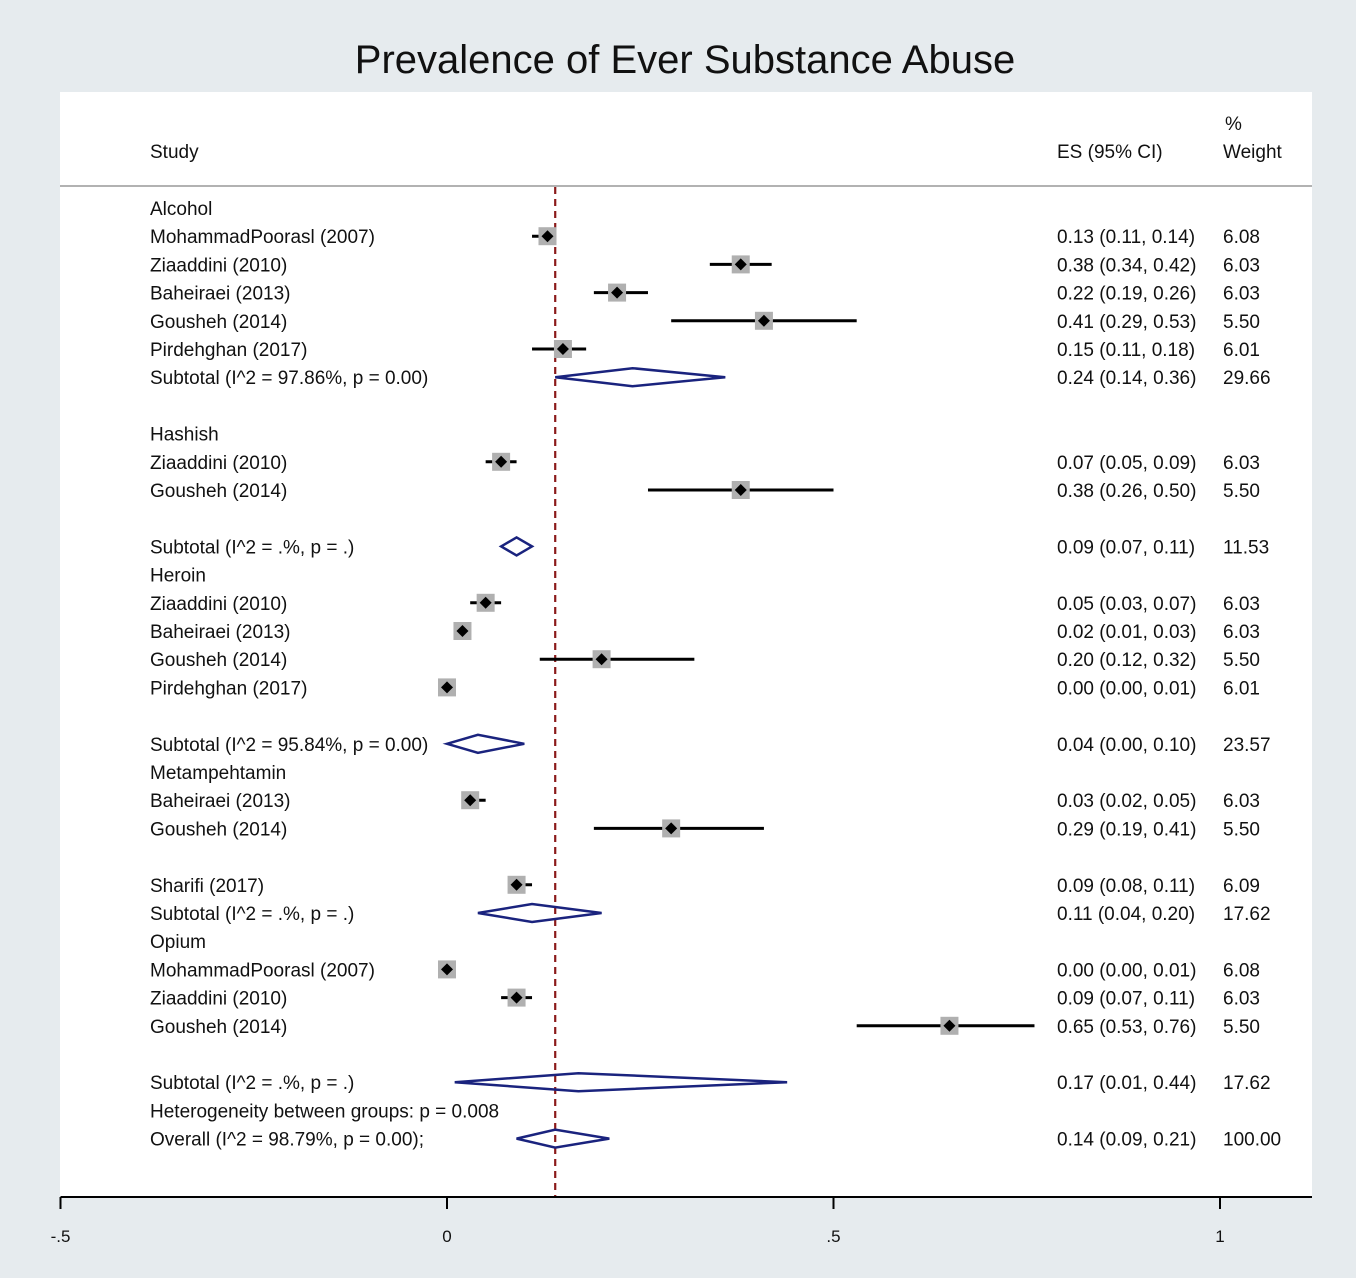 The width and height of the screenshot is (1356, 1278). What do you see at coordinates (1126, 463) in the screenshot?
I see `ci-text-8: 0.07 (0.05, 0.09)` at bounding box center [1126, 463].